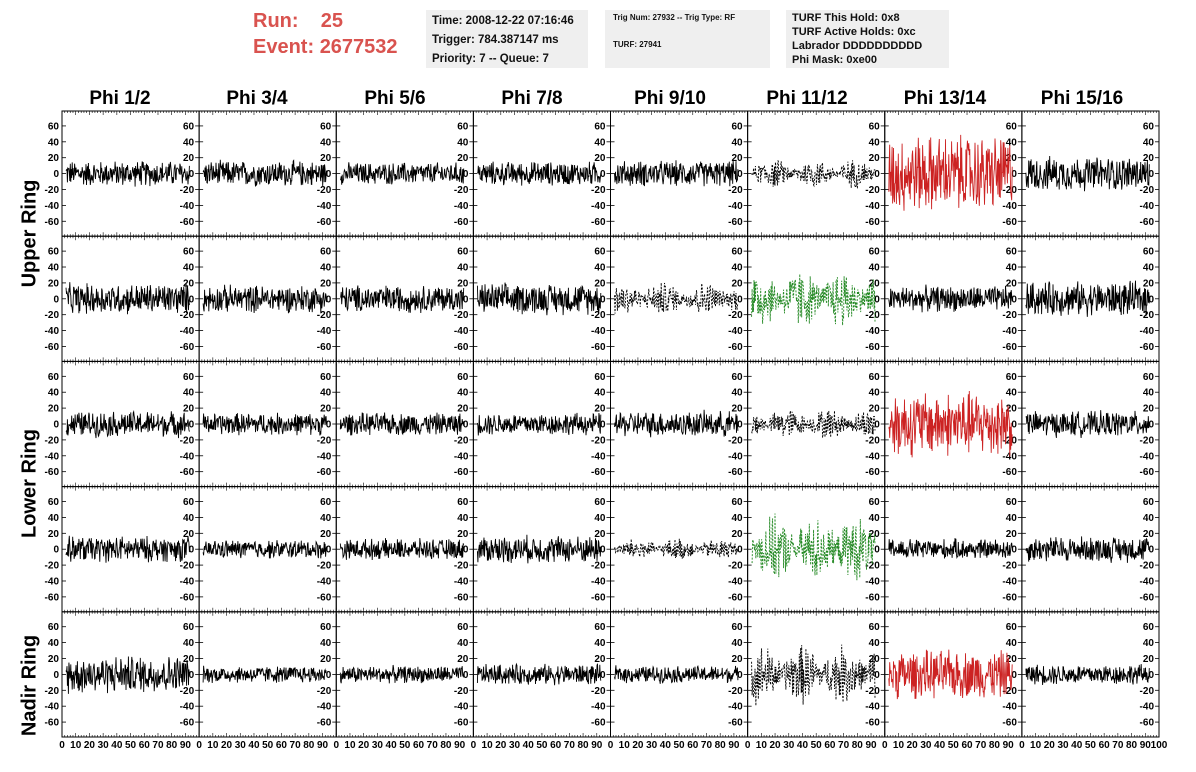 The height and width of the screenshot is (772, 1196). I want to click on panel-frame, so click(816, 549).